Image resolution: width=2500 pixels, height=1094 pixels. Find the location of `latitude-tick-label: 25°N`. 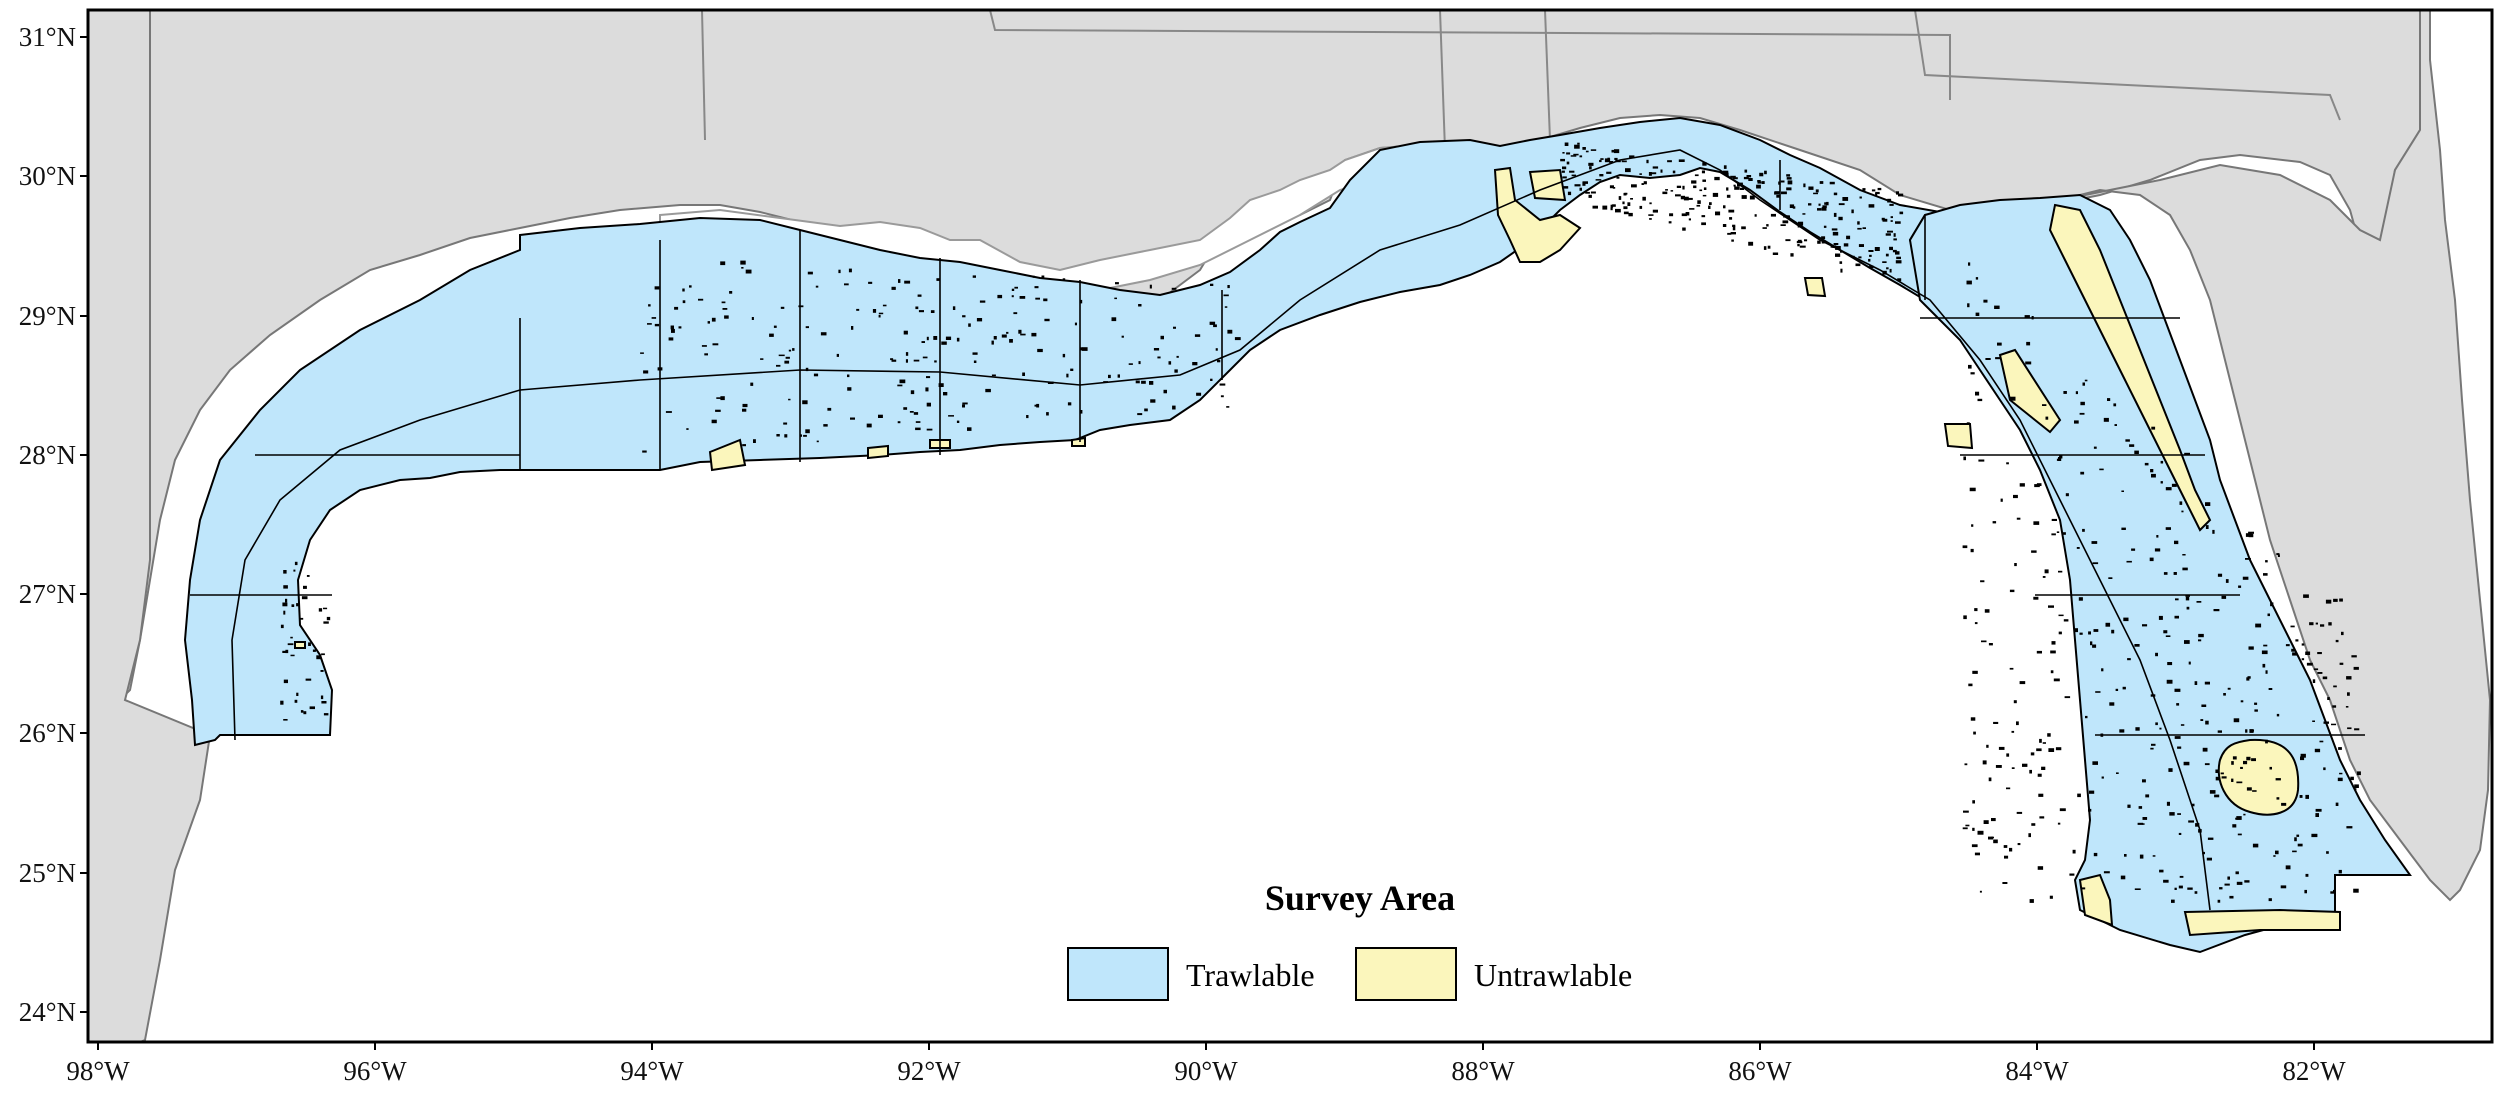

latitude-tick-label: 25°N is located at coordinates (47, 873).